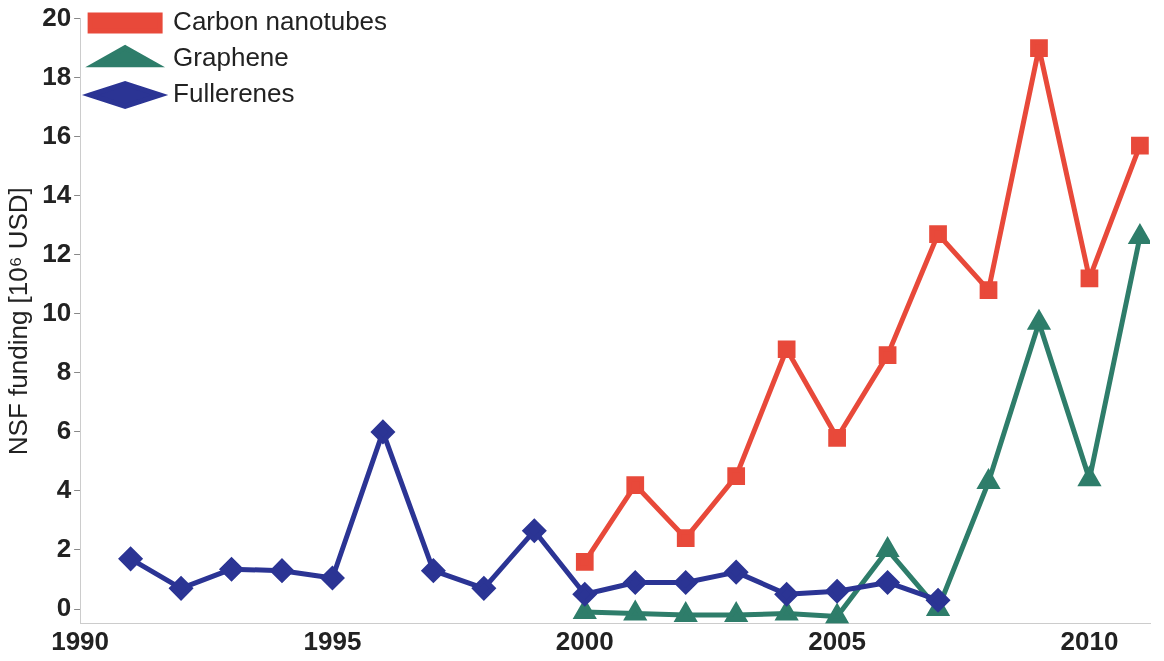 The image size is (1164, 661). Describe the element at coordinates (64, 489) in the screenshot. I see `y-tick-label: 4` at that location.